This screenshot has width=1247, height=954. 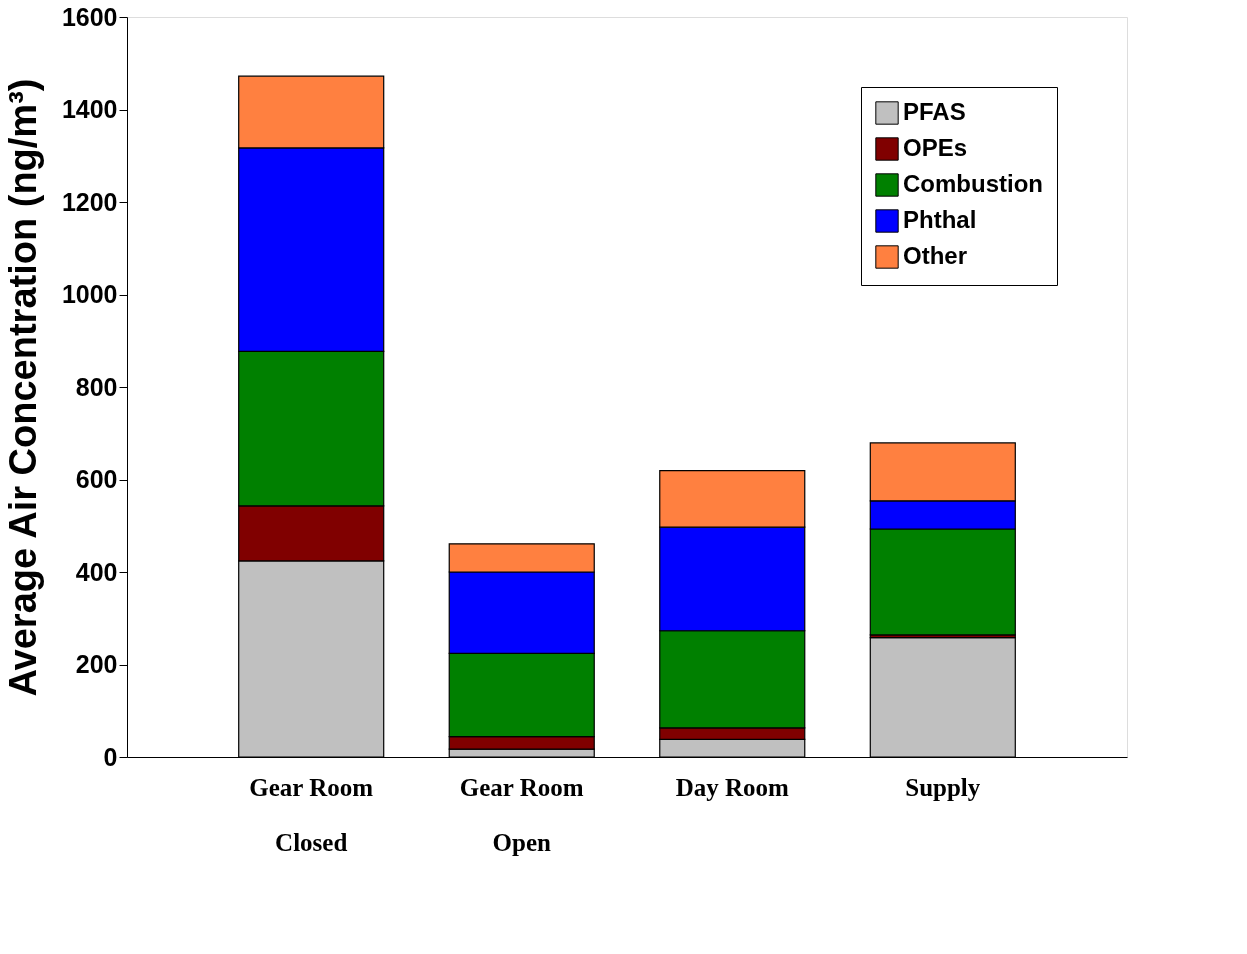 What do you see at coordinates (96, 386) in the screenshot?
I see `y-tick-label: 800` at bounding box center [96, 386].